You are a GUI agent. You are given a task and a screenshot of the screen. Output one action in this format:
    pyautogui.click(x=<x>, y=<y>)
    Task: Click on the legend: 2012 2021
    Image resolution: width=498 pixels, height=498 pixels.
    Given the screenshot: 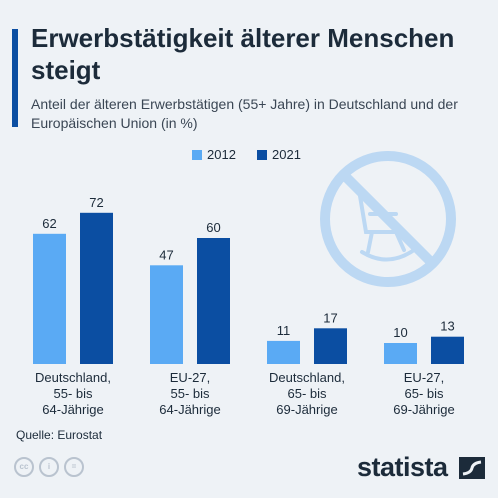 What is the action you would take?
    pyautogui.click(x=249, y=155)
    